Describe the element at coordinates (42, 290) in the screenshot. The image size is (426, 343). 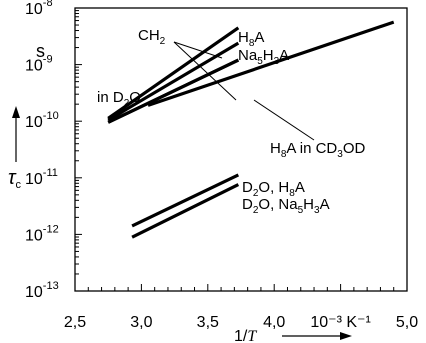
I see `y-tick-label: 10-13` at that location.